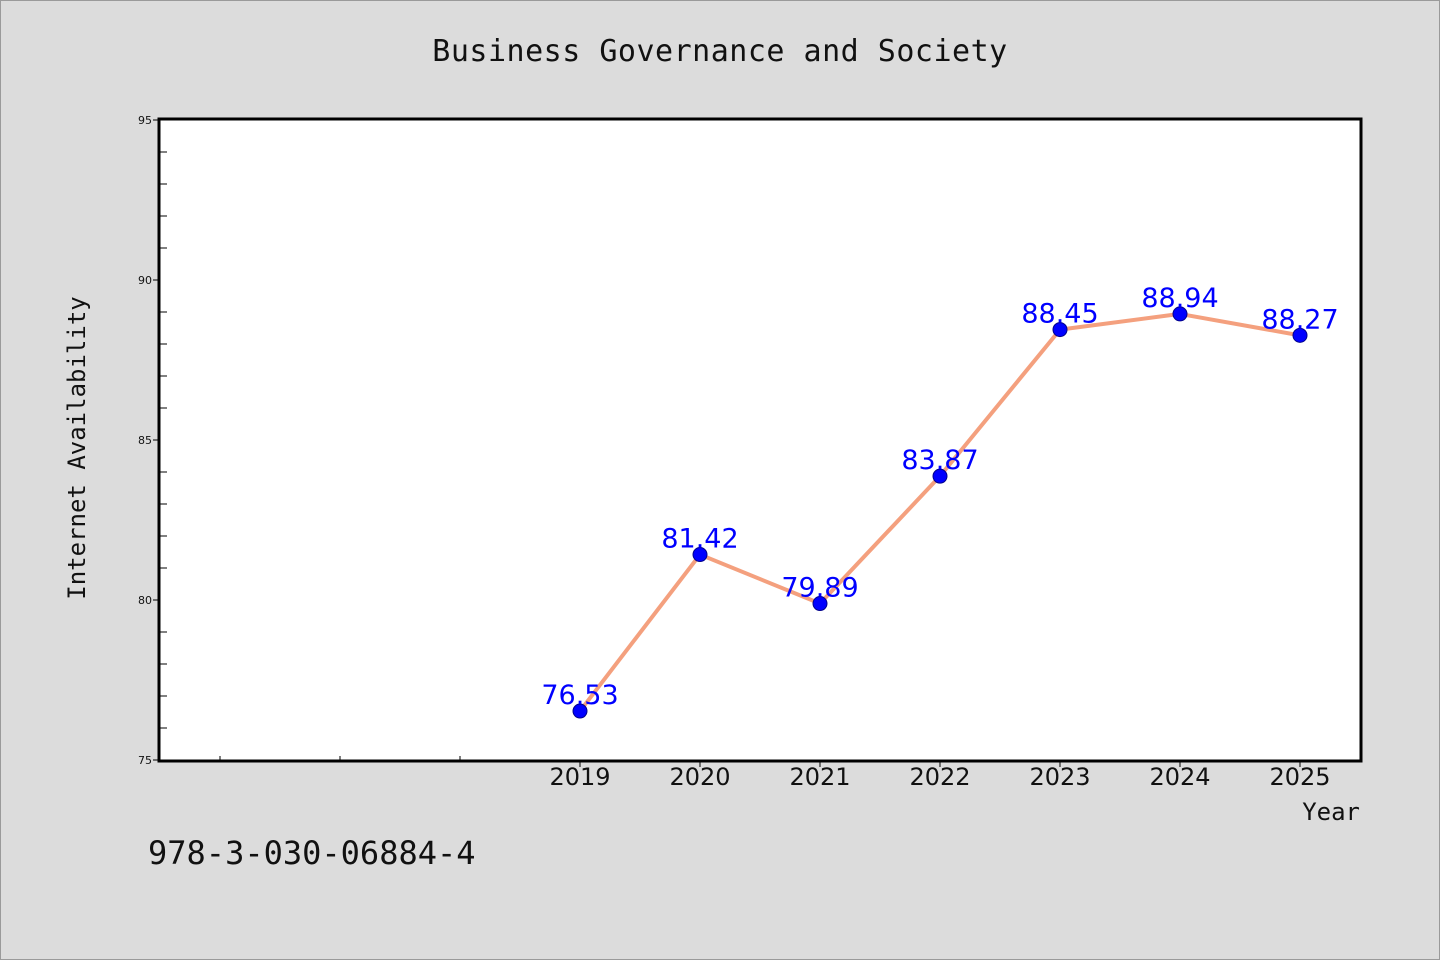  Describe the element at coordinates (819, 588) in the screenshot. I see `data-label: 79.89` at that location.